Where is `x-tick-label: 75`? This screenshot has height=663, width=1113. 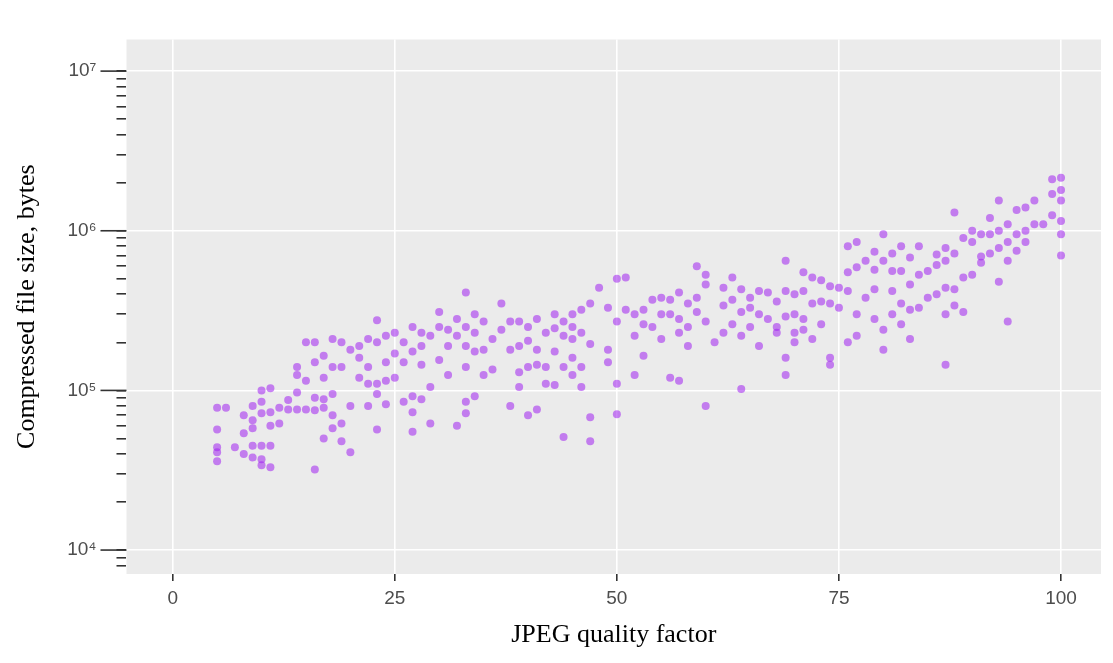
x-tick-label: 75 is located at coordinates (839, 597).